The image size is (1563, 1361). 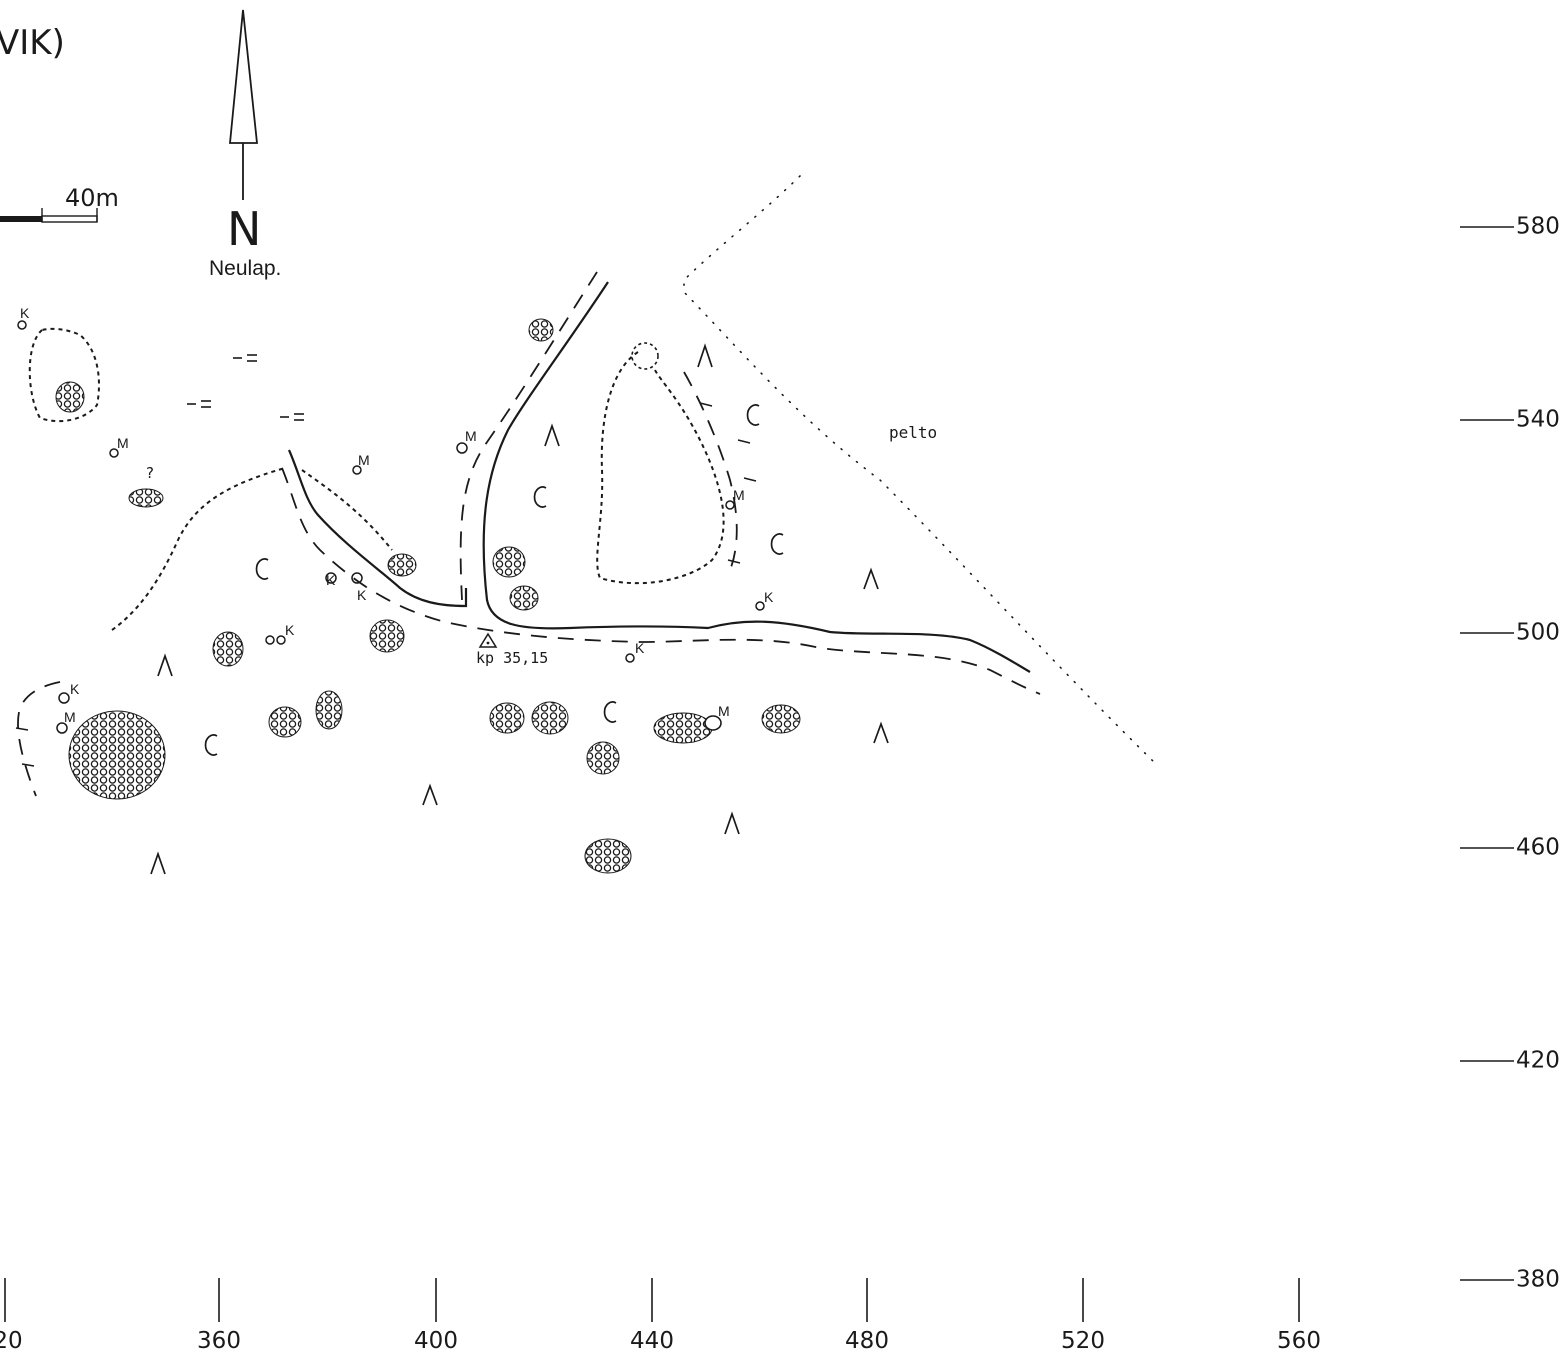 I want to click on y-tick-label: 500, so click(x=1538, y=632).